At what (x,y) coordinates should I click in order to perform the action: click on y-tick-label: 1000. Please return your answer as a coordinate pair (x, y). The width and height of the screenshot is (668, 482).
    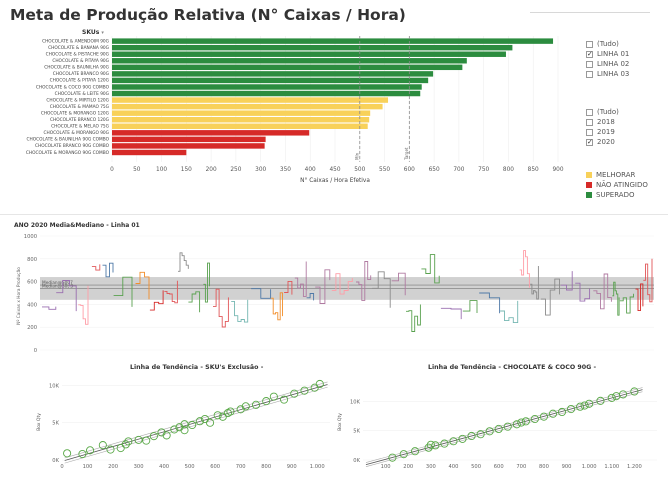
    Looking at the image, I should click on (30, 237).